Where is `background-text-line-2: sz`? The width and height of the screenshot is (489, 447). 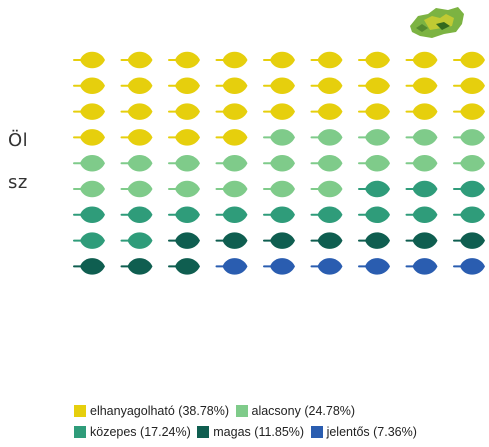 background-text-line-2: sz is located at coordinates (18, 182).